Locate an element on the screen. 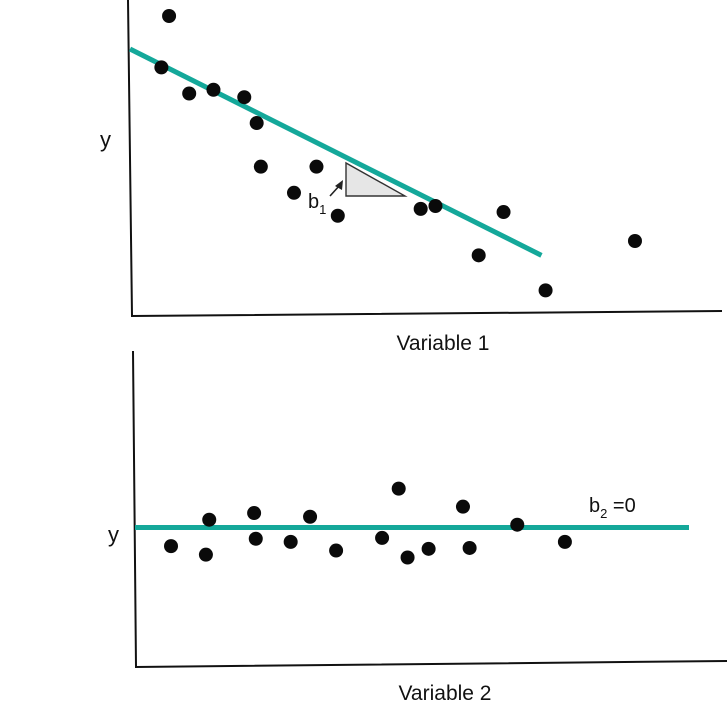  x-axis-label-variable-2: Variable 2 is located at coordinates (444, 693).